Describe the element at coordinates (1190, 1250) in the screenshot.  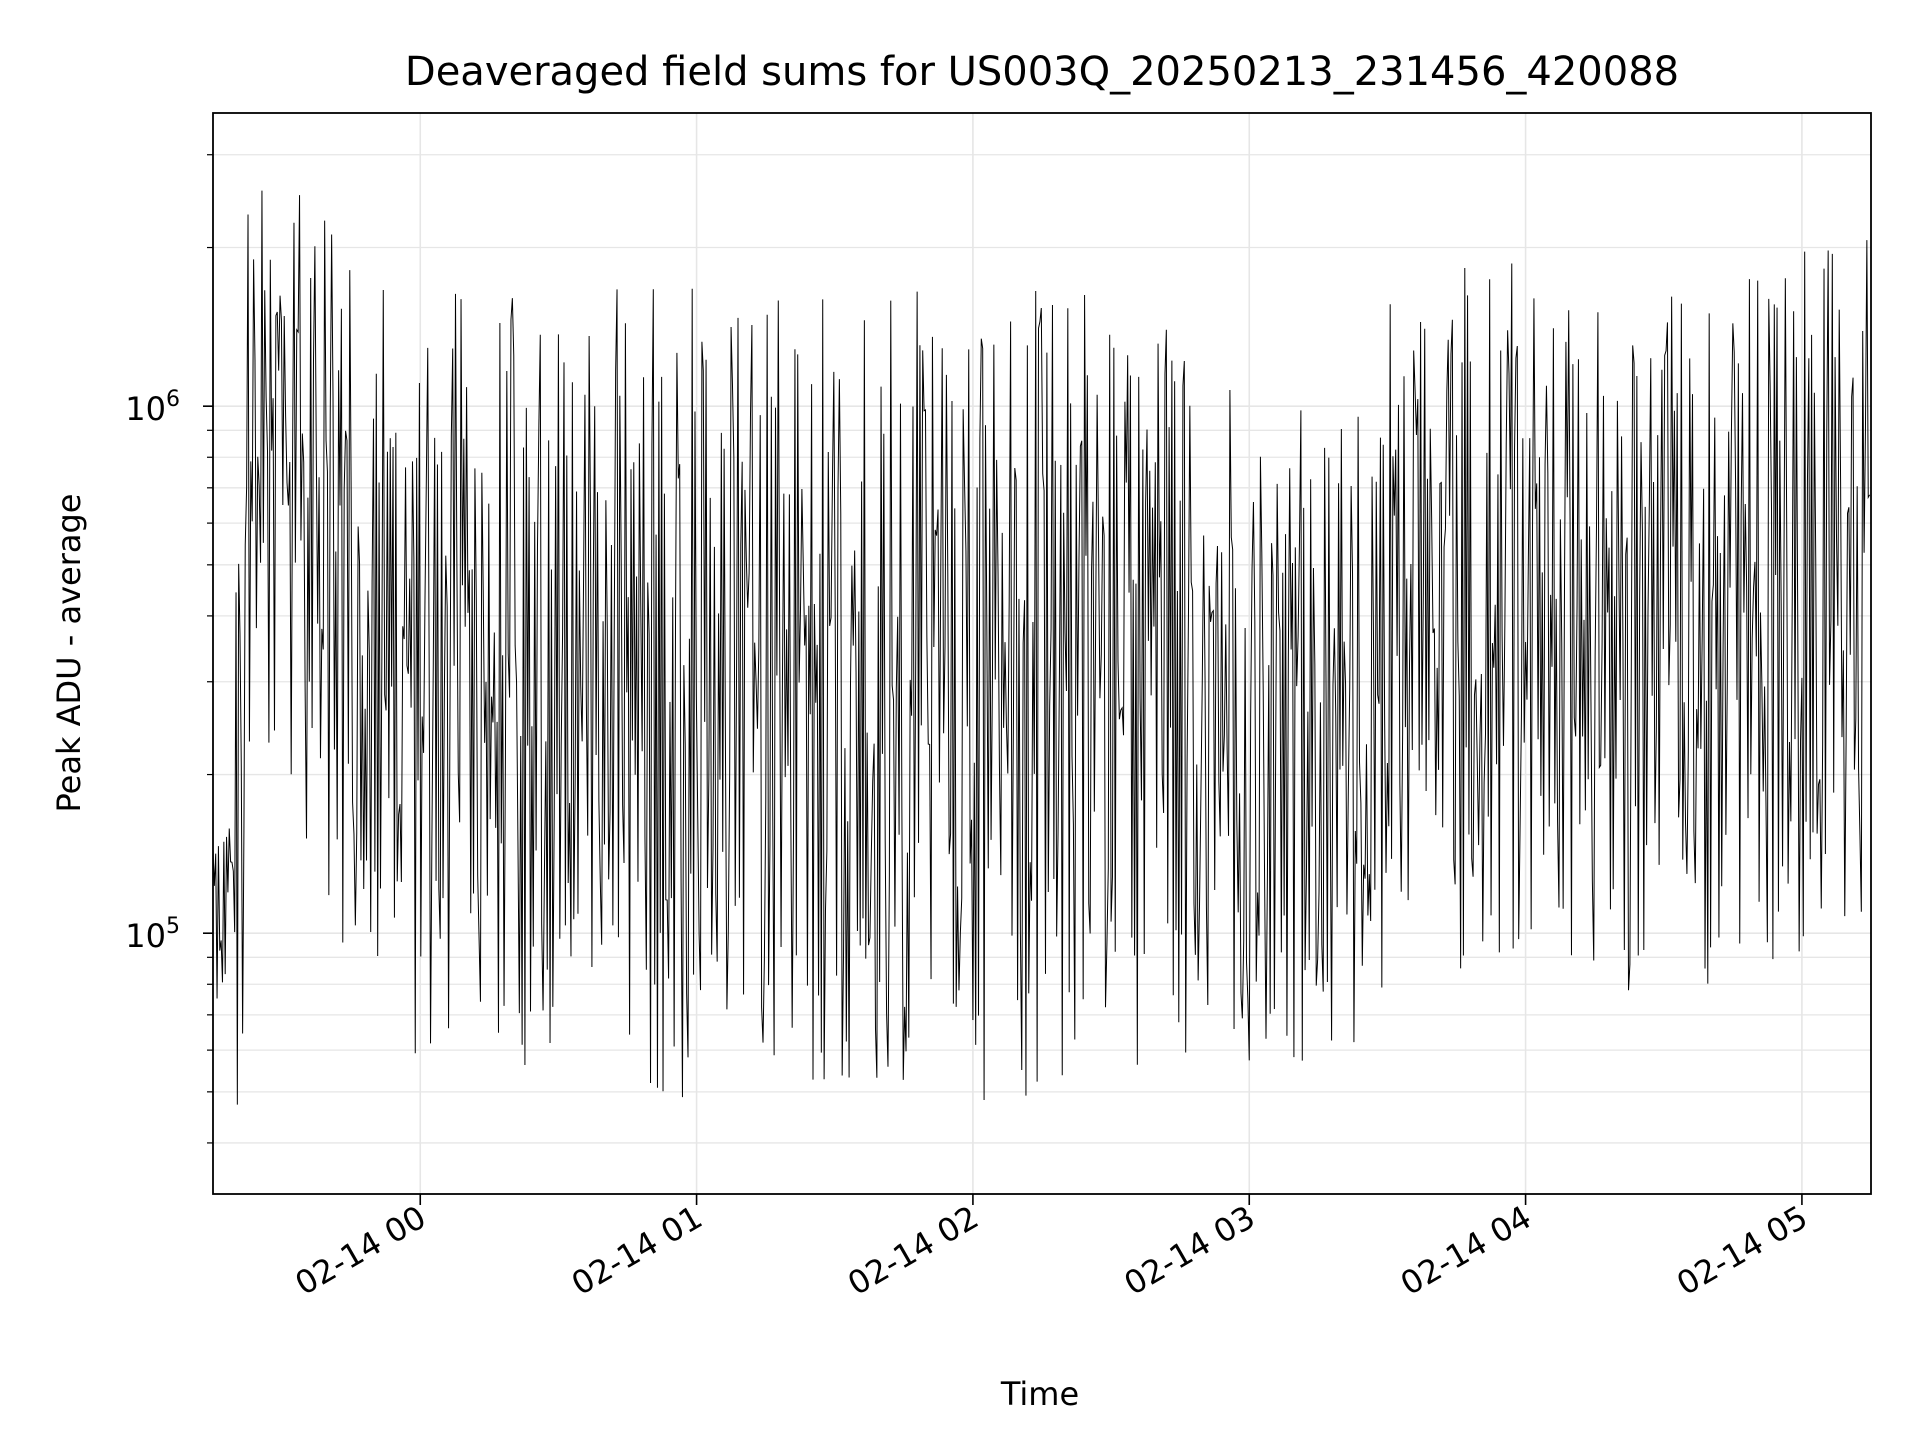
I see `x-tick-label: 02-14 03` at that location.